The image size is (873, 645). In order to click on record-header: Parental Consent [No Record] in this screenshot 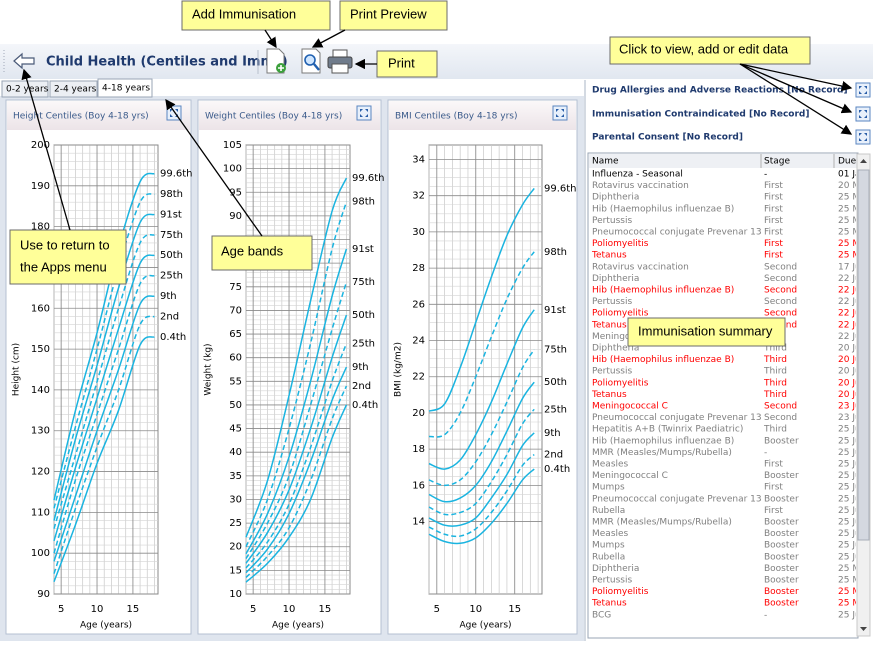, I will do `click(667, 138)`.